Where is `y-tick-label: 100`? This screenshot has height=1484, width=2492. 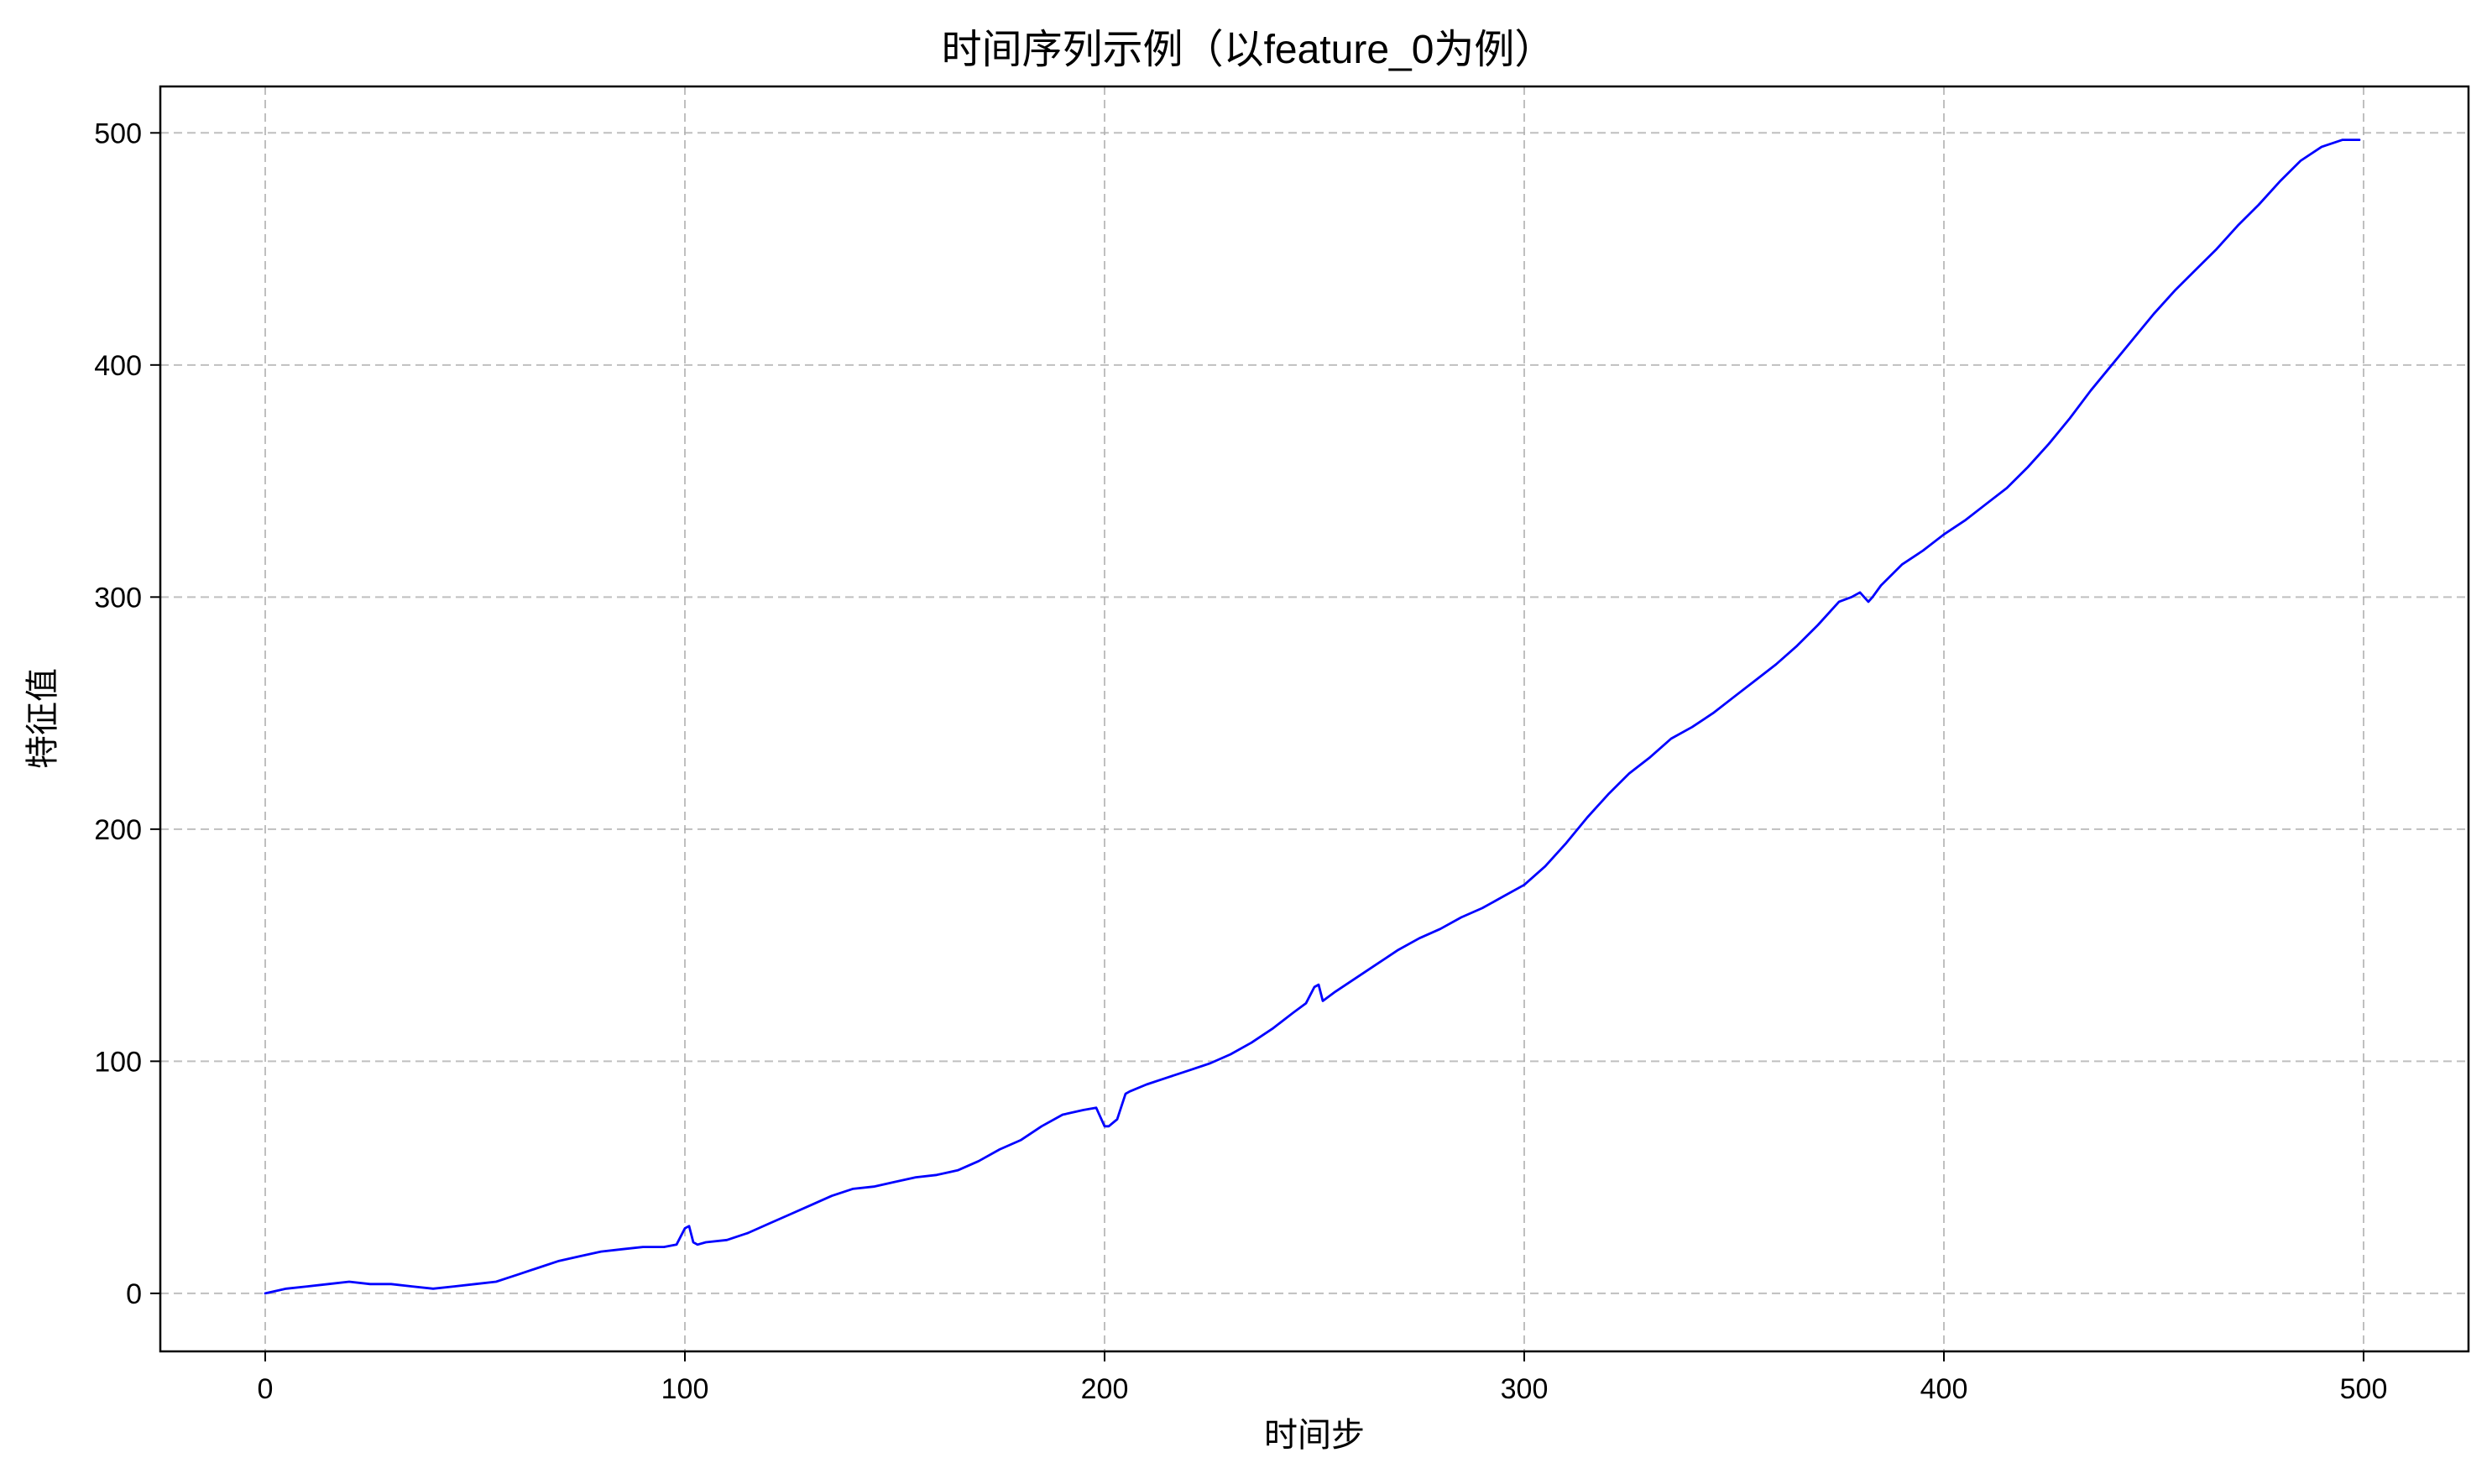 y-tick-label: 100 is located at coordinates (118, 1062).